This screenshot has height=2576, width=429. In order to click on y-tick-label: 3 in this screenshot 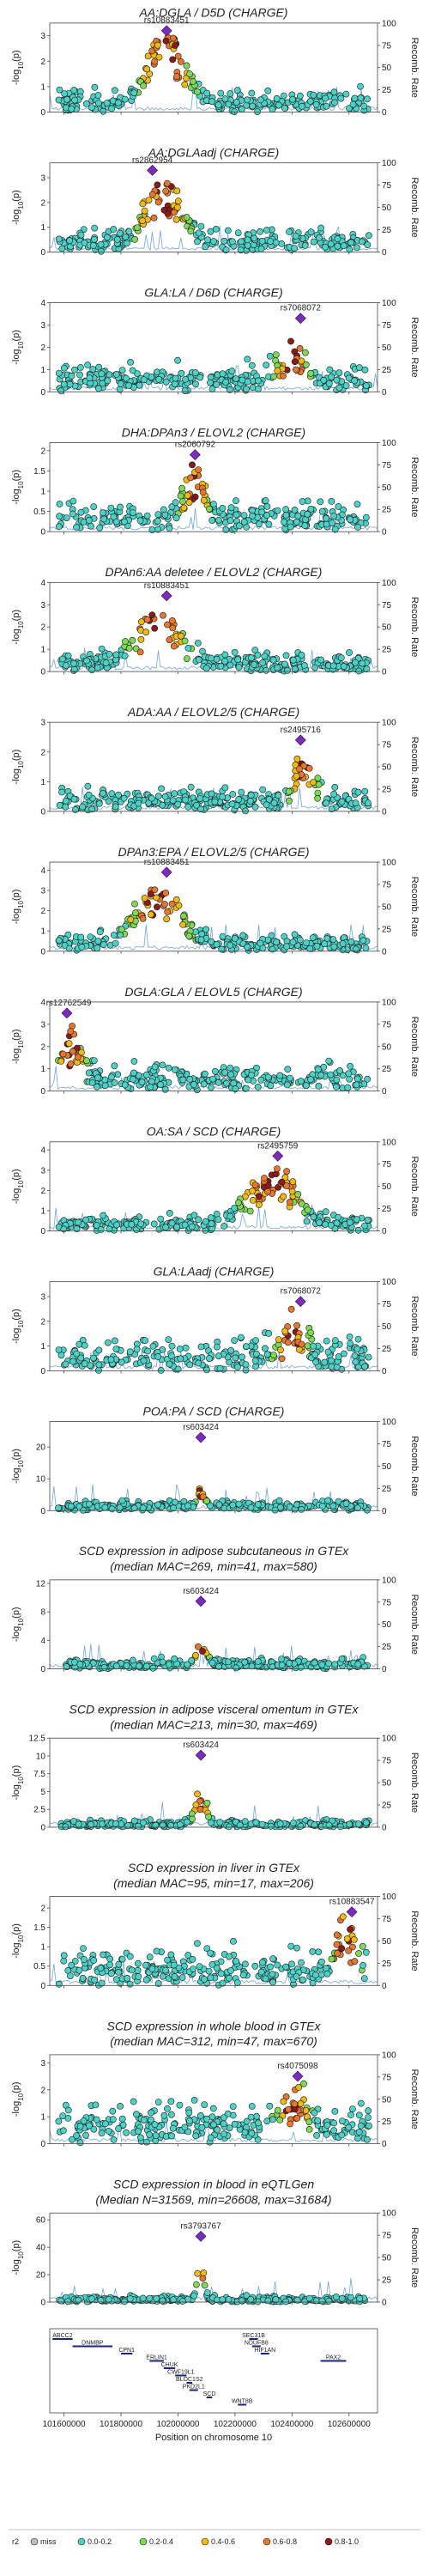, I will do `click(42, 892)`.